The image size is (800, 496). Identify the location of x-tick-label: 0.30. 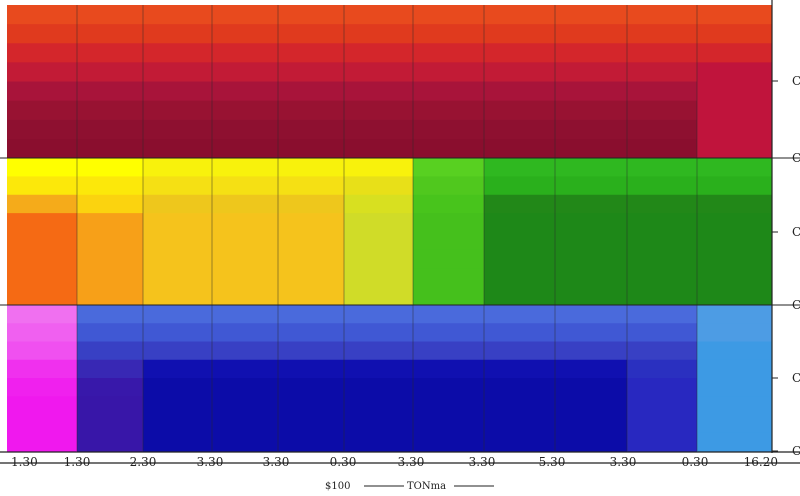
(343, 462).